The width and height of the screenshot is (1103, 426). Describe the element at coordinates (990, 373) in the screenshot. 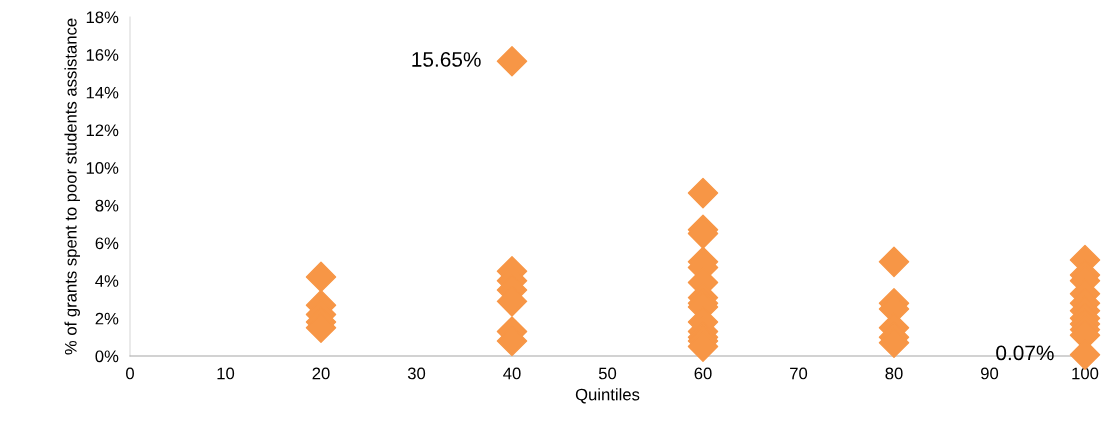

I see `x-tick-label: 90` at that location.